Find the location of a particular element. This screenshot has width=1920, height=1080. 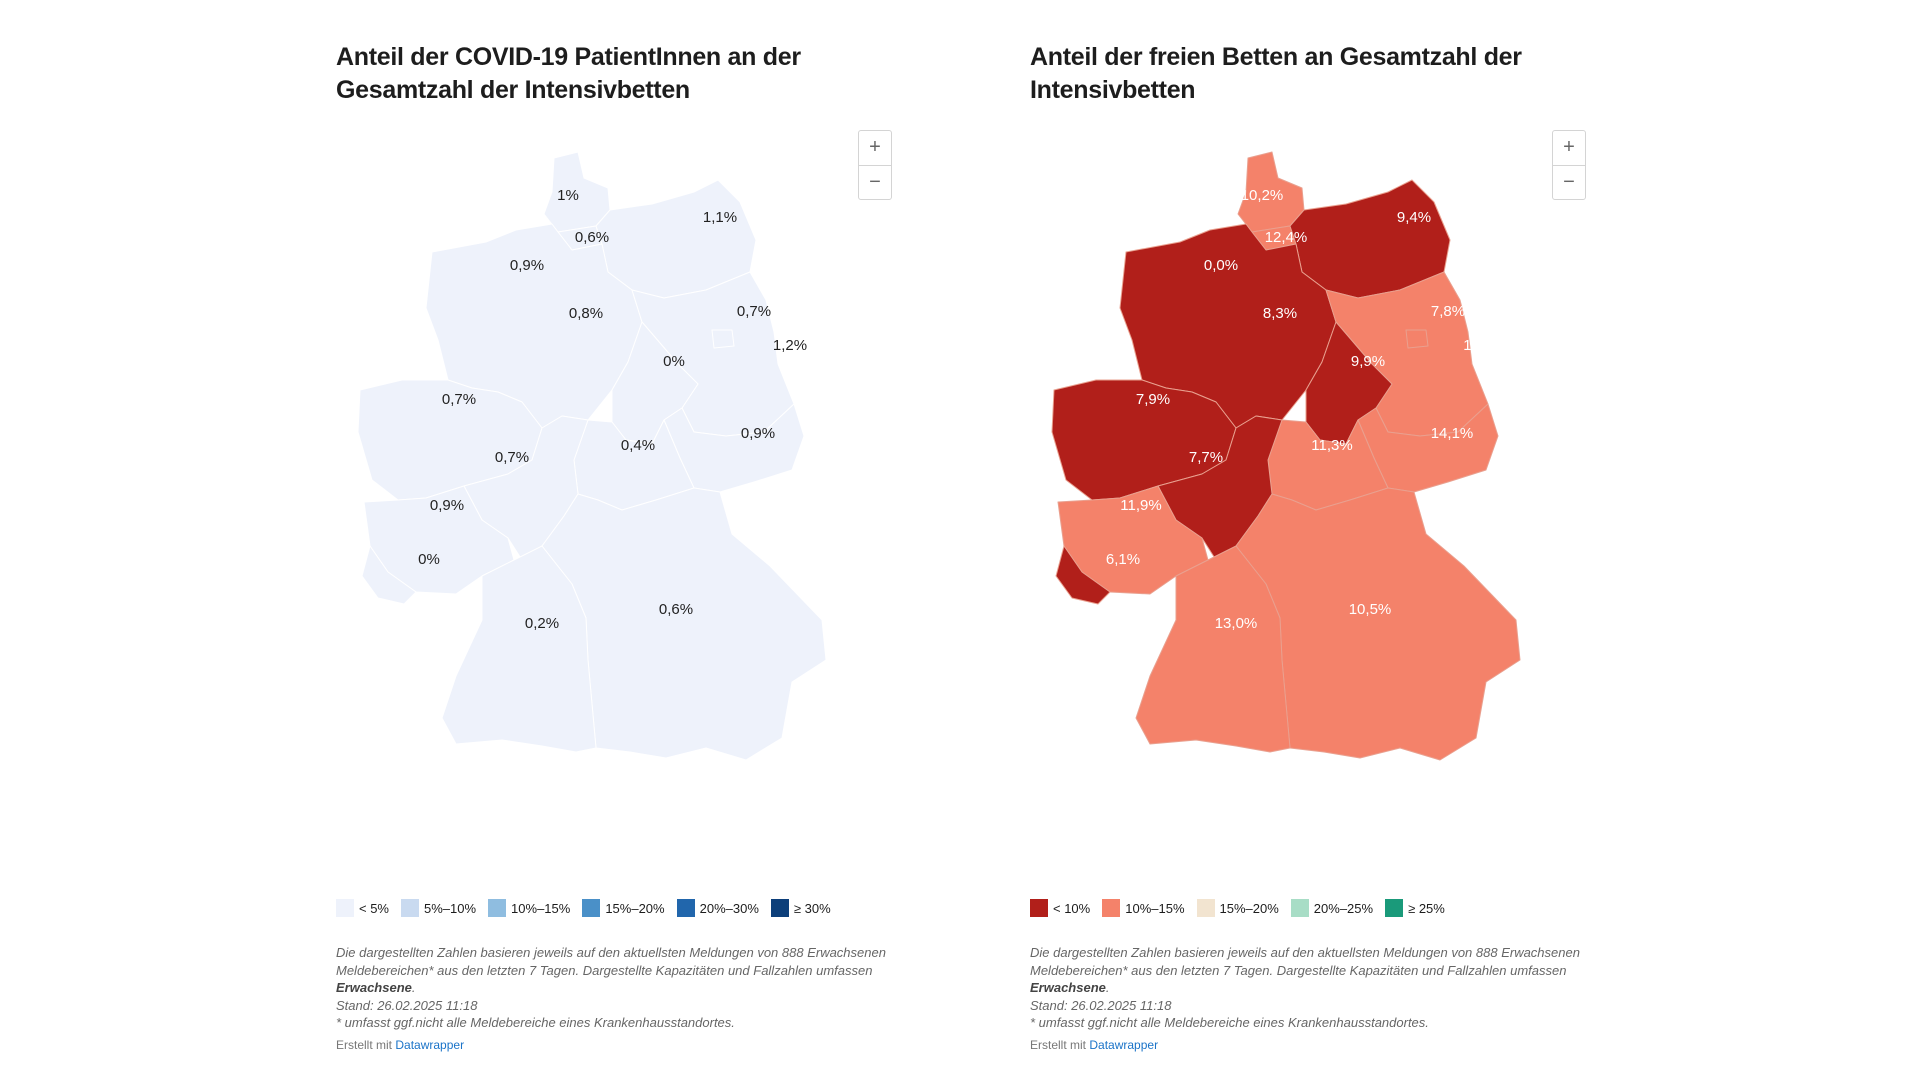

legend-label: 5%–10% is located at coordinates (450, 908).